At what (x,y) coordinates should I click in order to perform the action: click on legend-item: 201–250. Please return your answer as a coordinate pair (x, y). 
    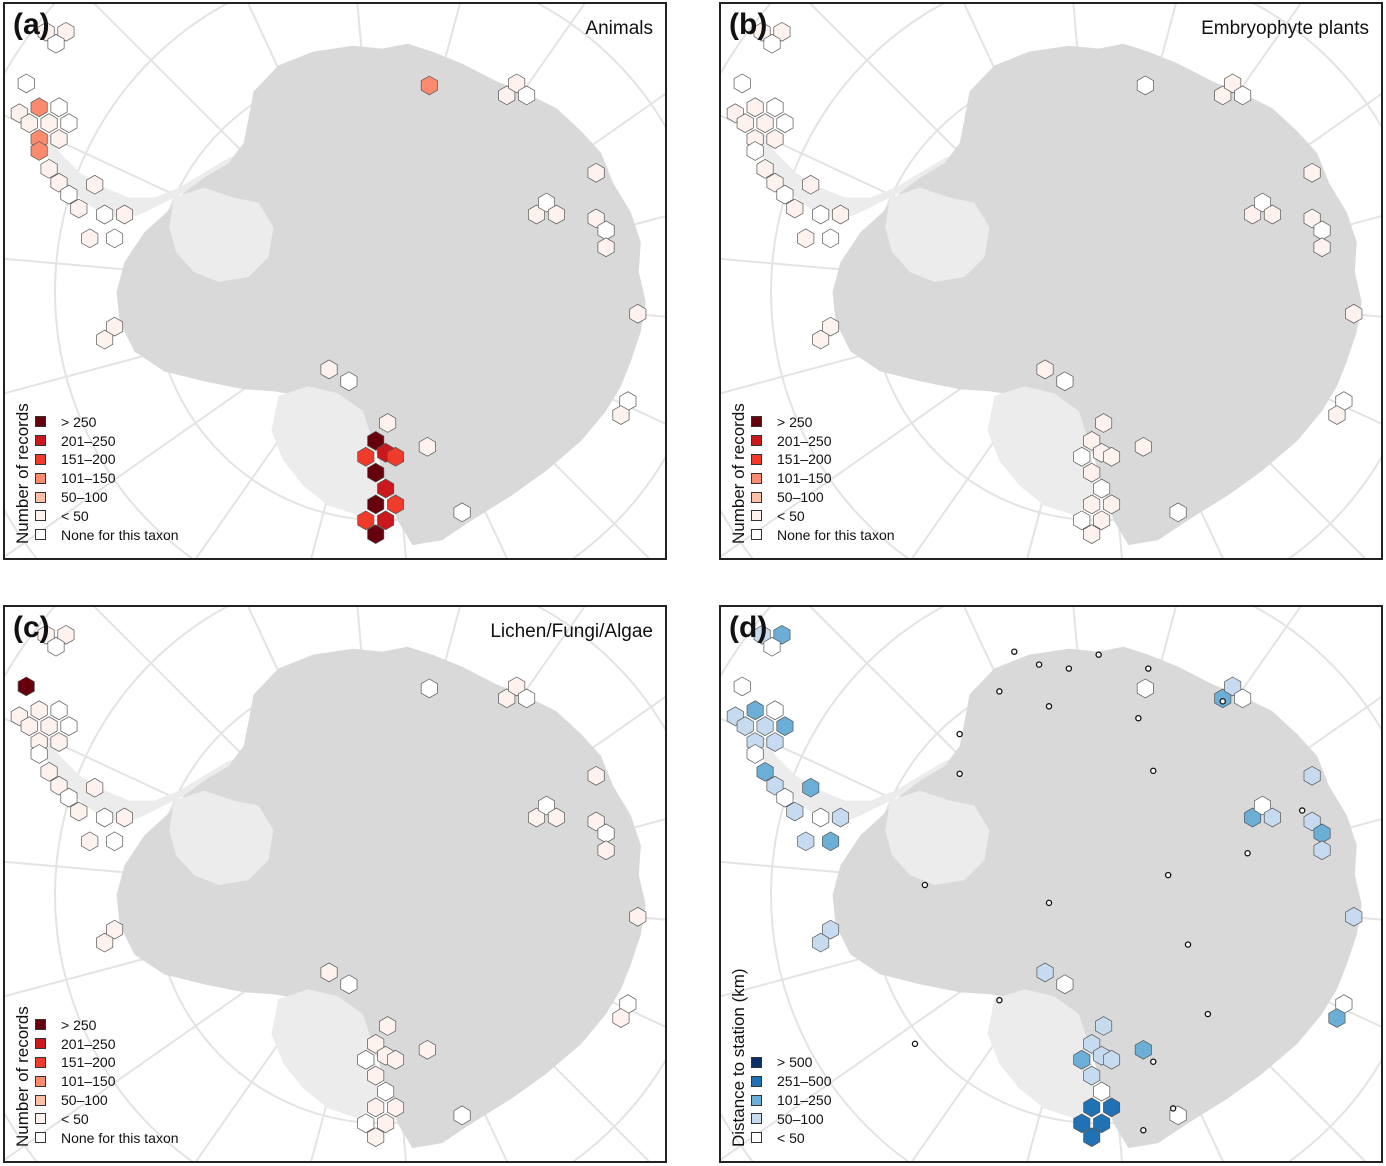
    Looking at the image, I should click on (823, 440).